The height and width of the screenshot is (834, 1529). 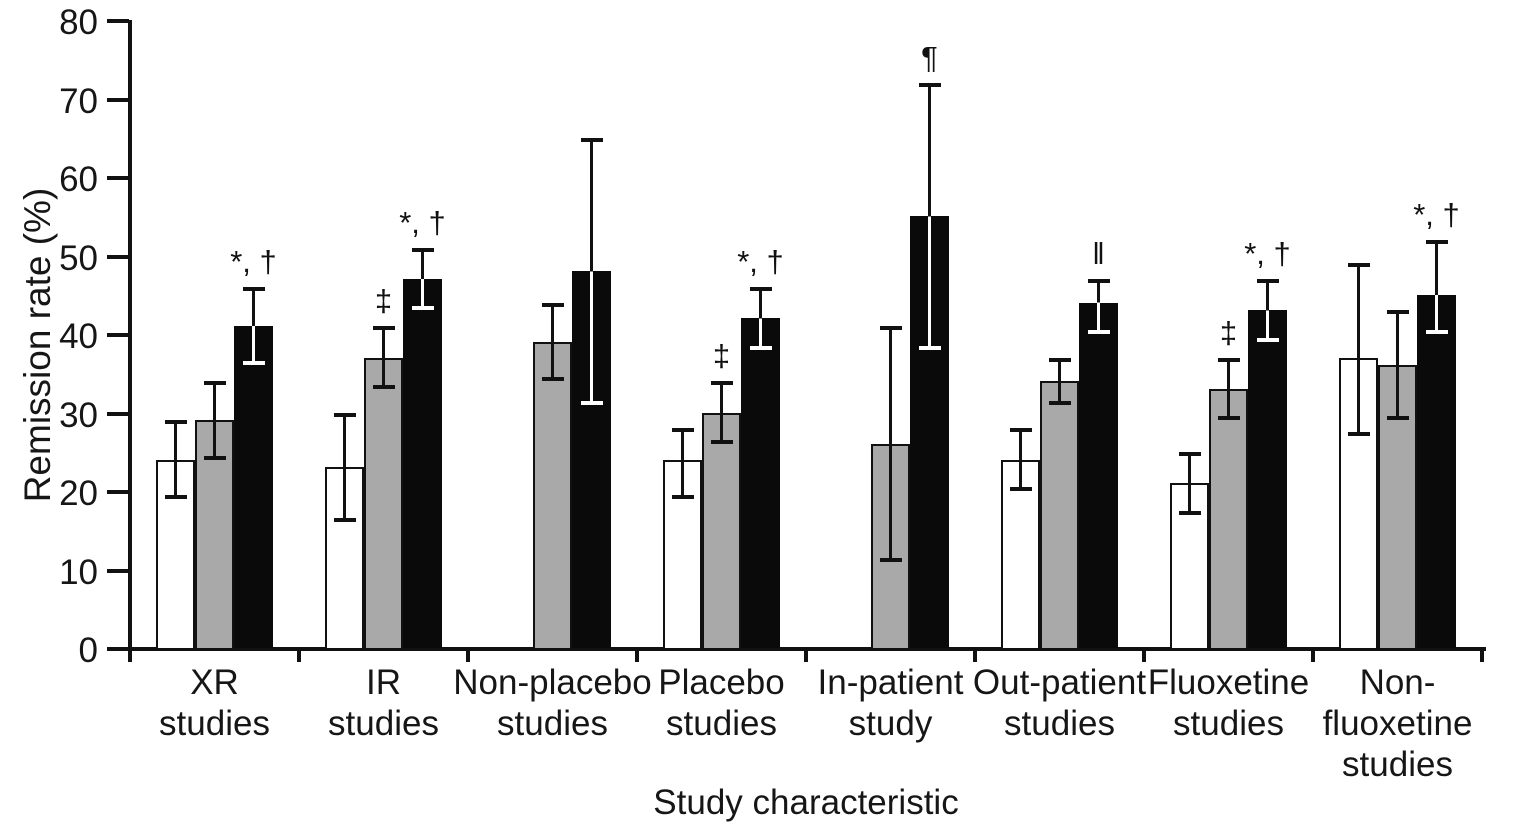 I want to click on y-tick-label-0: 0, so click(x=88, y=650).